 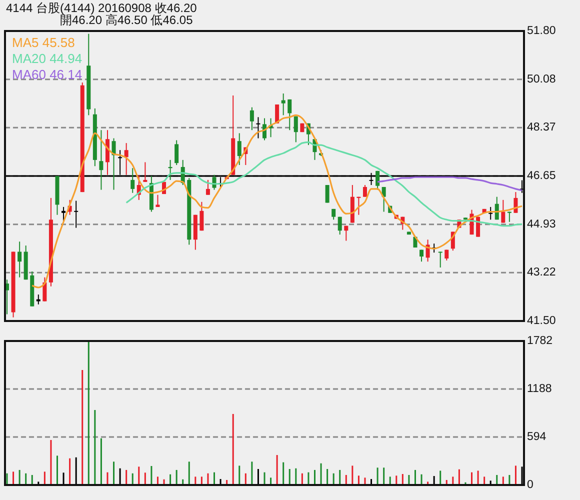 I want to click on chart-subtitle: 開46.20 高46.50 低46.05, so click(x=127, y=20).